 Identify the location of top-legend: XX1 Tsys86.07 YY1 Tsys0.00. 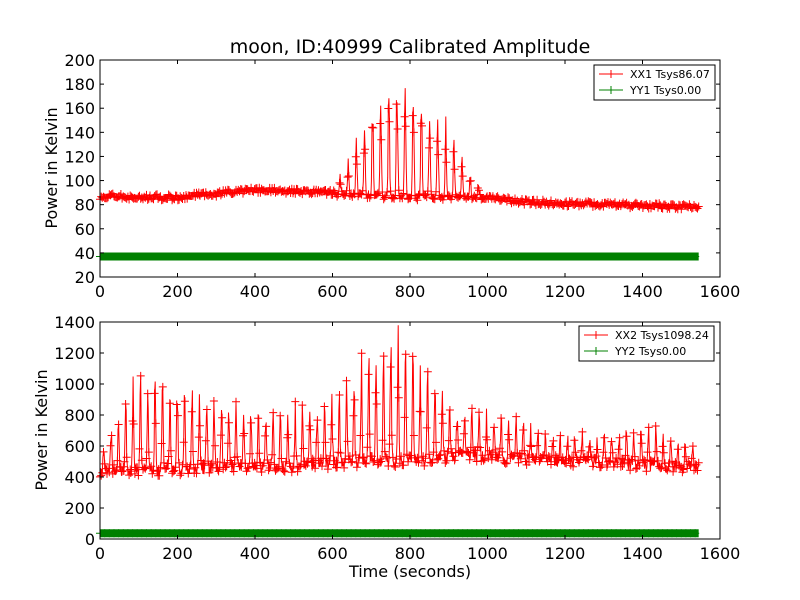
(654, 82).